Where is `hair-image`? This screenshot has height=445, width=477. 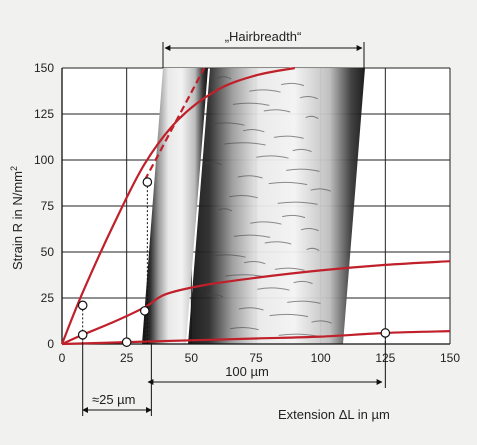
hair-image is located at coordinates (175, 206).